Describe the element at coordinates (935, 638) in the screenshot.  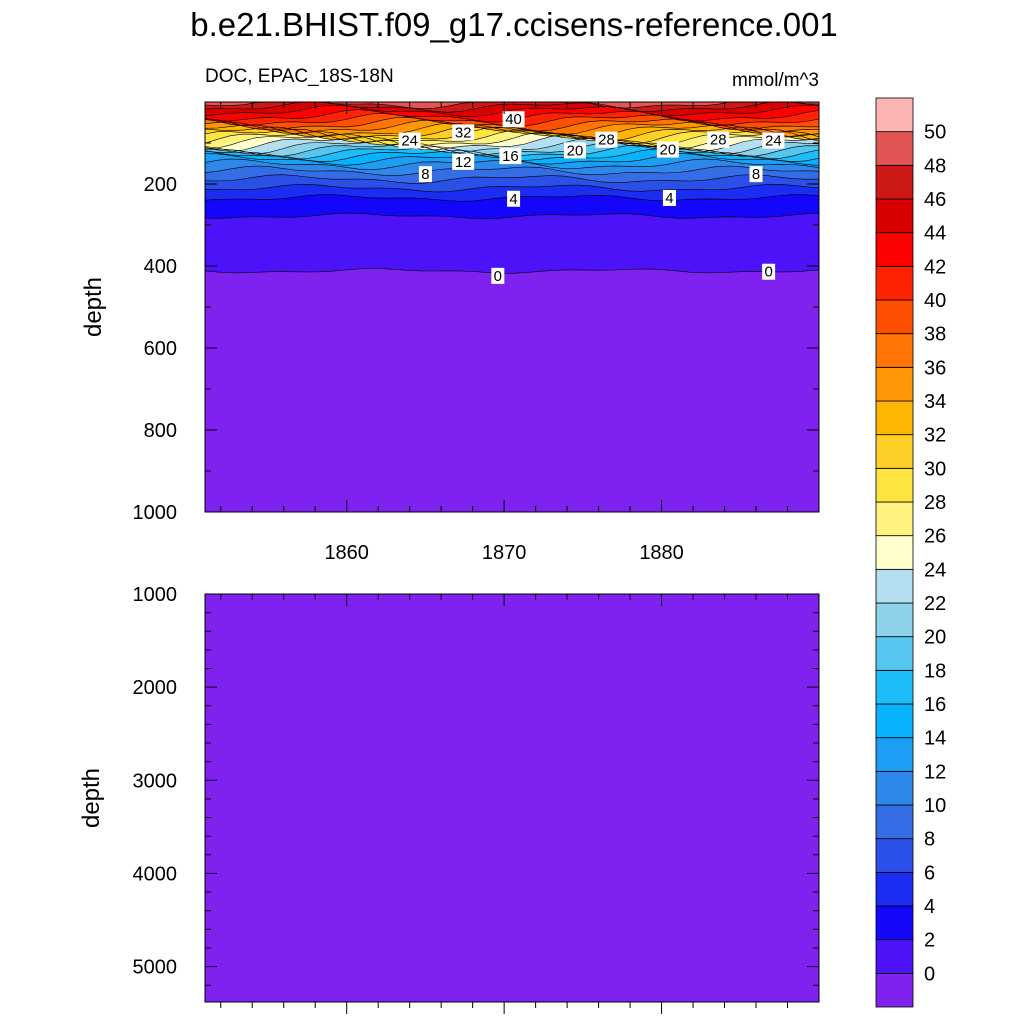
I see `colorbar-label: 20` at that location.